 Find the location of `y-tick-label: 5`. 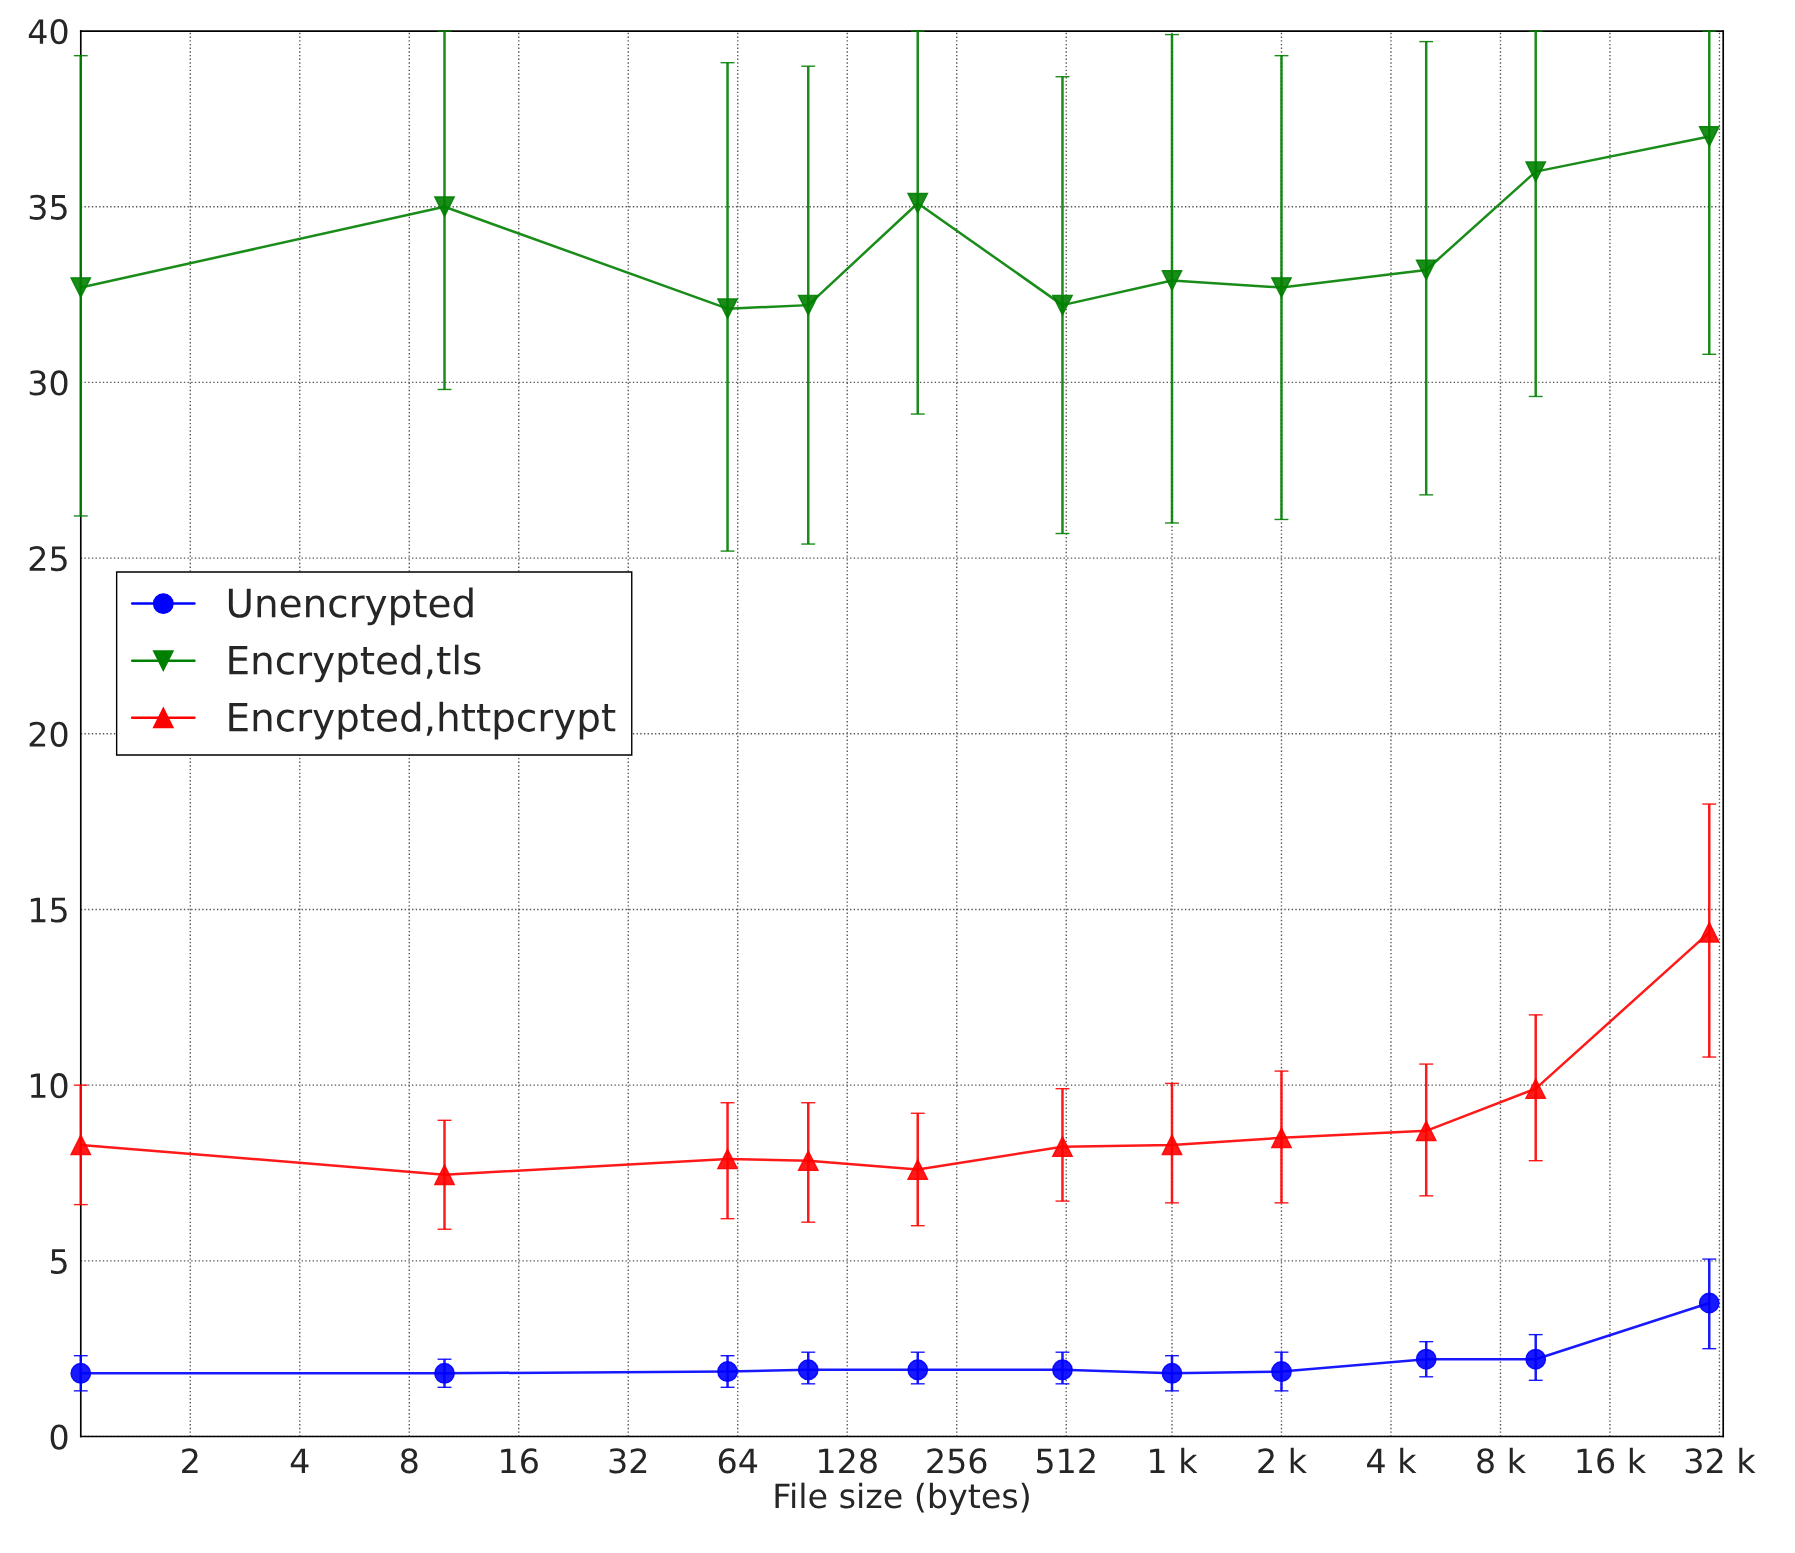

y-tick-label: 5 is located at coordinates (59, 1261).